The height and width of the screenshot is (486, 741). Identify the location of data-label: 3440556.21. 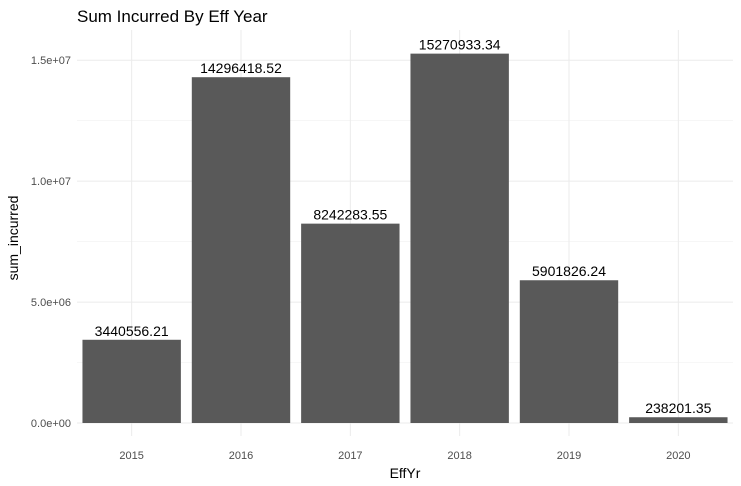
(132, 331).